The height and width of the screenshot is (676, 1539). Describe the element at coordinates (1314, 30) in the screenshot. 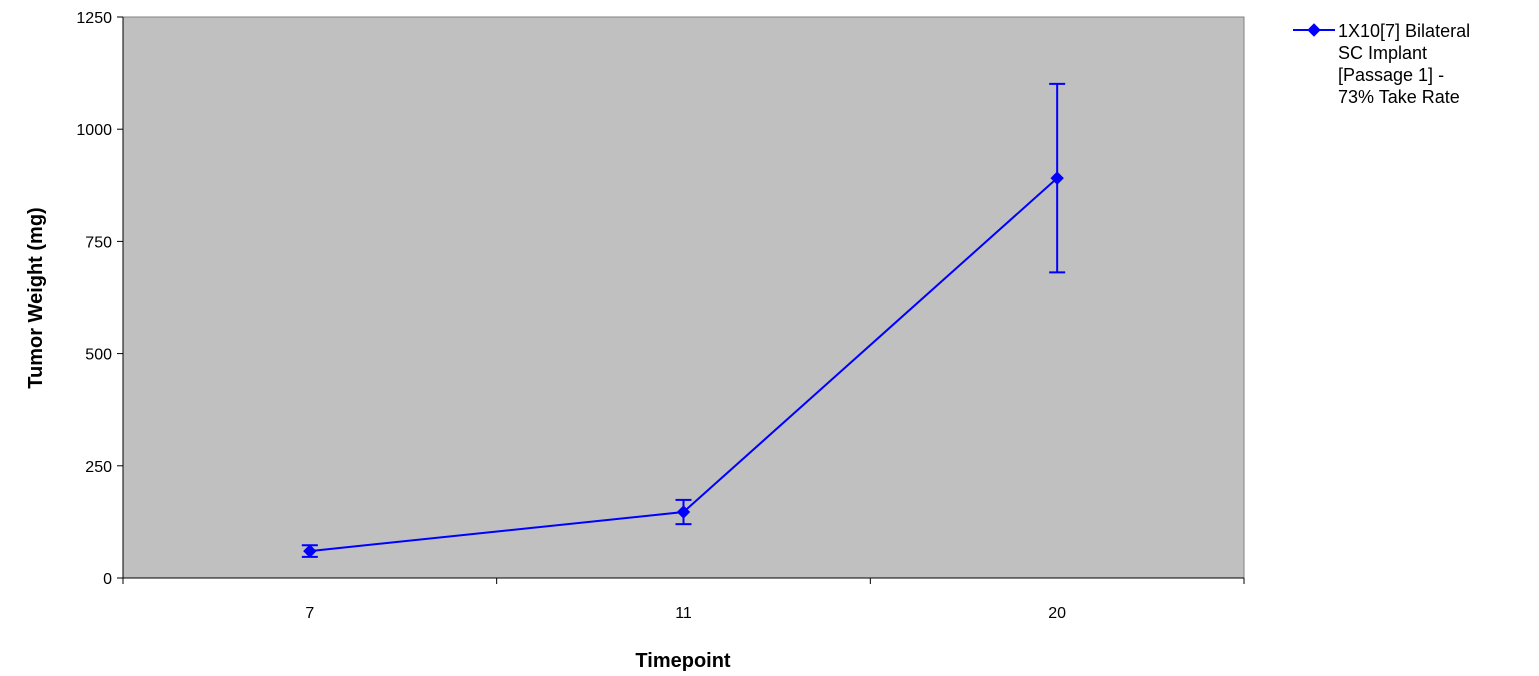

I see `legend-marker` at that location.